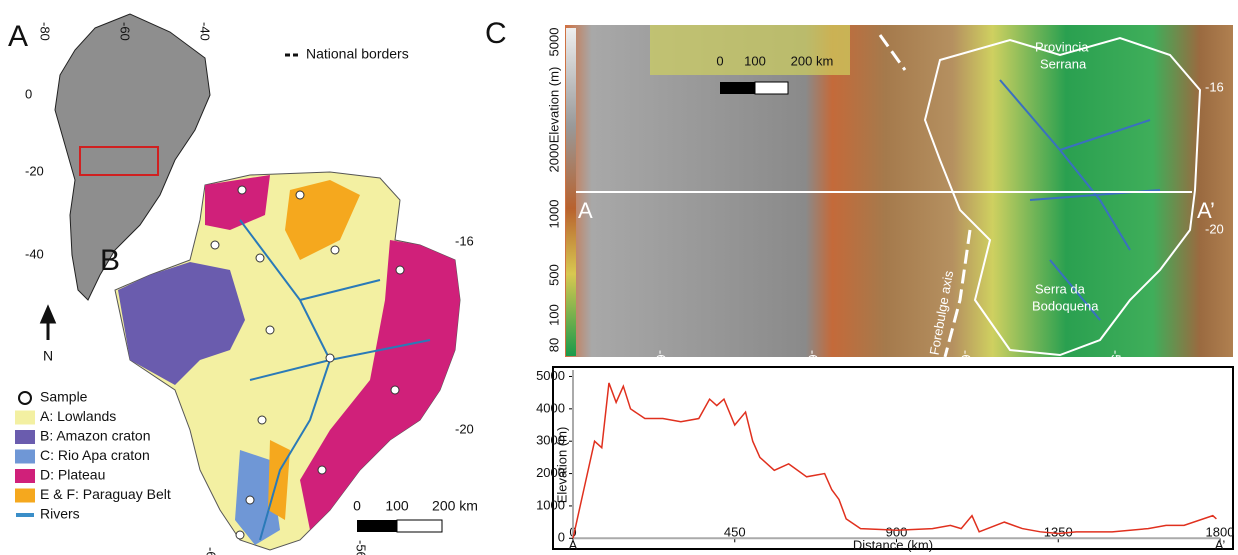  I want to click on samples, so click(307, 362).